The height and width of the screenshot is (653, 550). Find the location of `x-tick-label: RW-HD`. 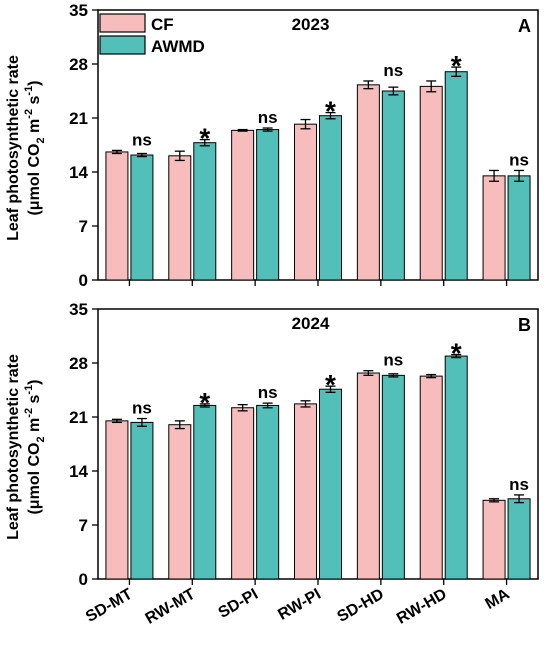

x-tick-label: RW-HD is located at coordinates (422, 607).